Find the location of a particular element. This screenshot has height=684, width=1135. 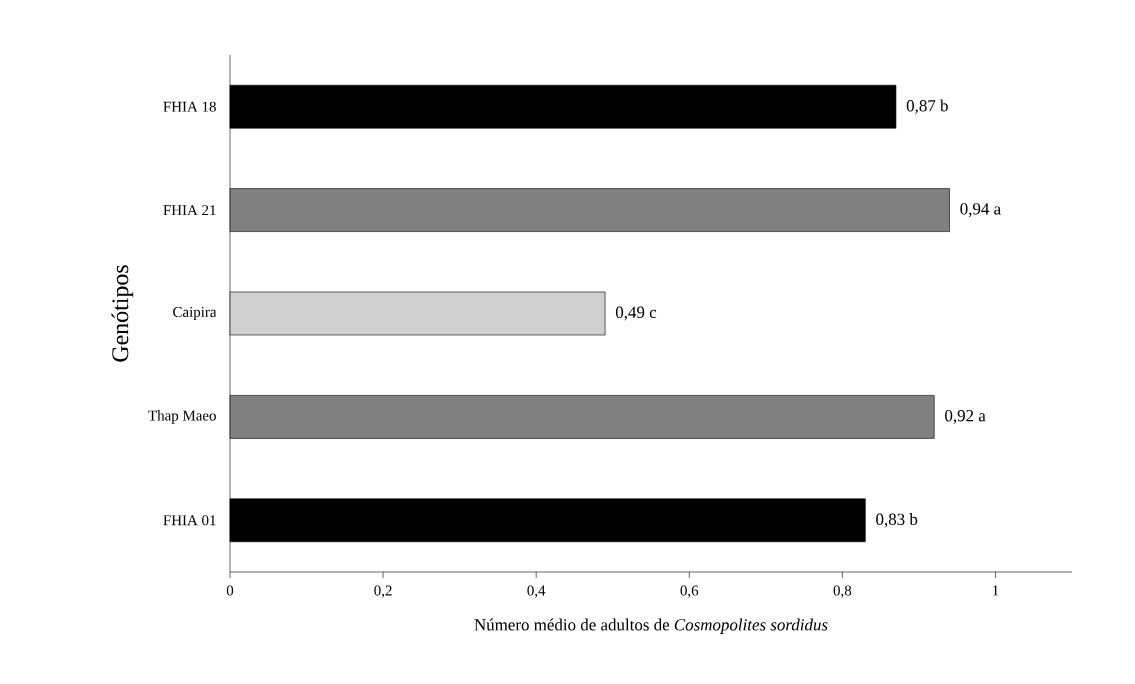

data-label: 0,83 b is located at coordinates (897, 520).